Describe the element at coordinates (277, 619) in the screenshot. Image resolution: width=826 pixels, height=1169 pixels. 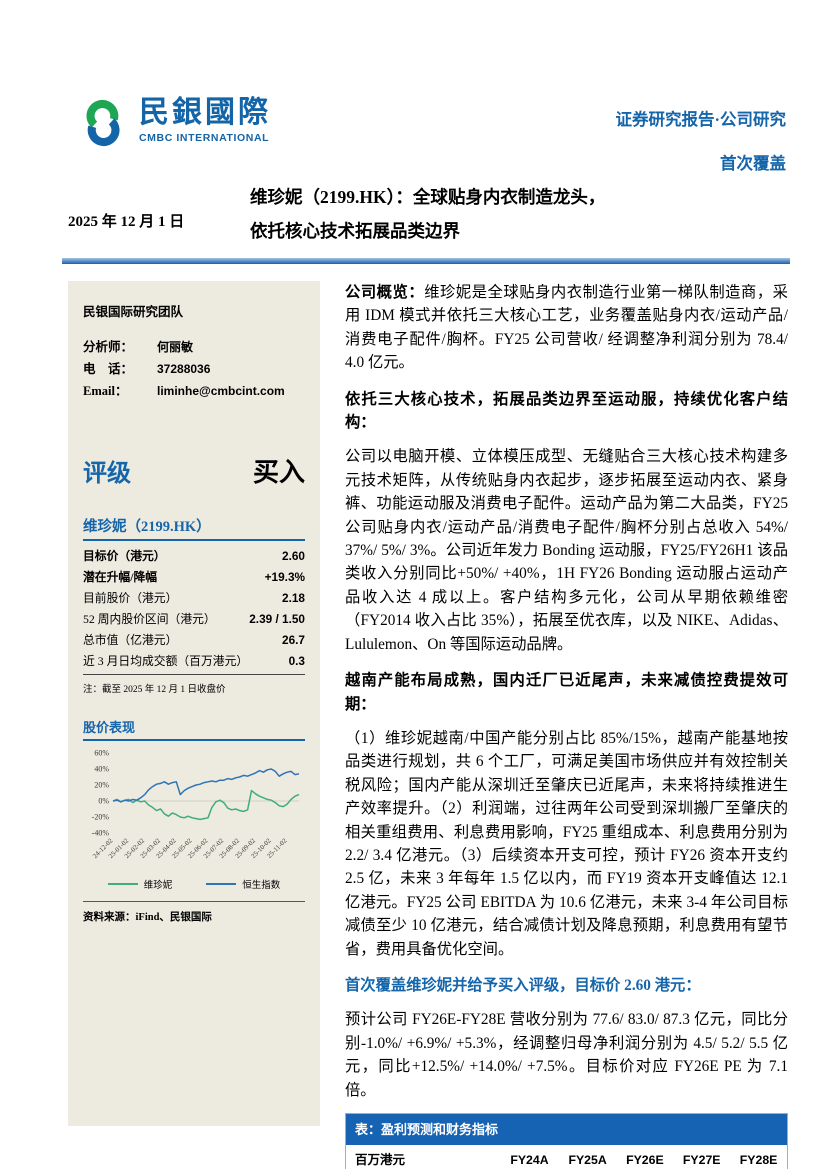
I see `stat-value: 2.39 / 1.50` at that location.